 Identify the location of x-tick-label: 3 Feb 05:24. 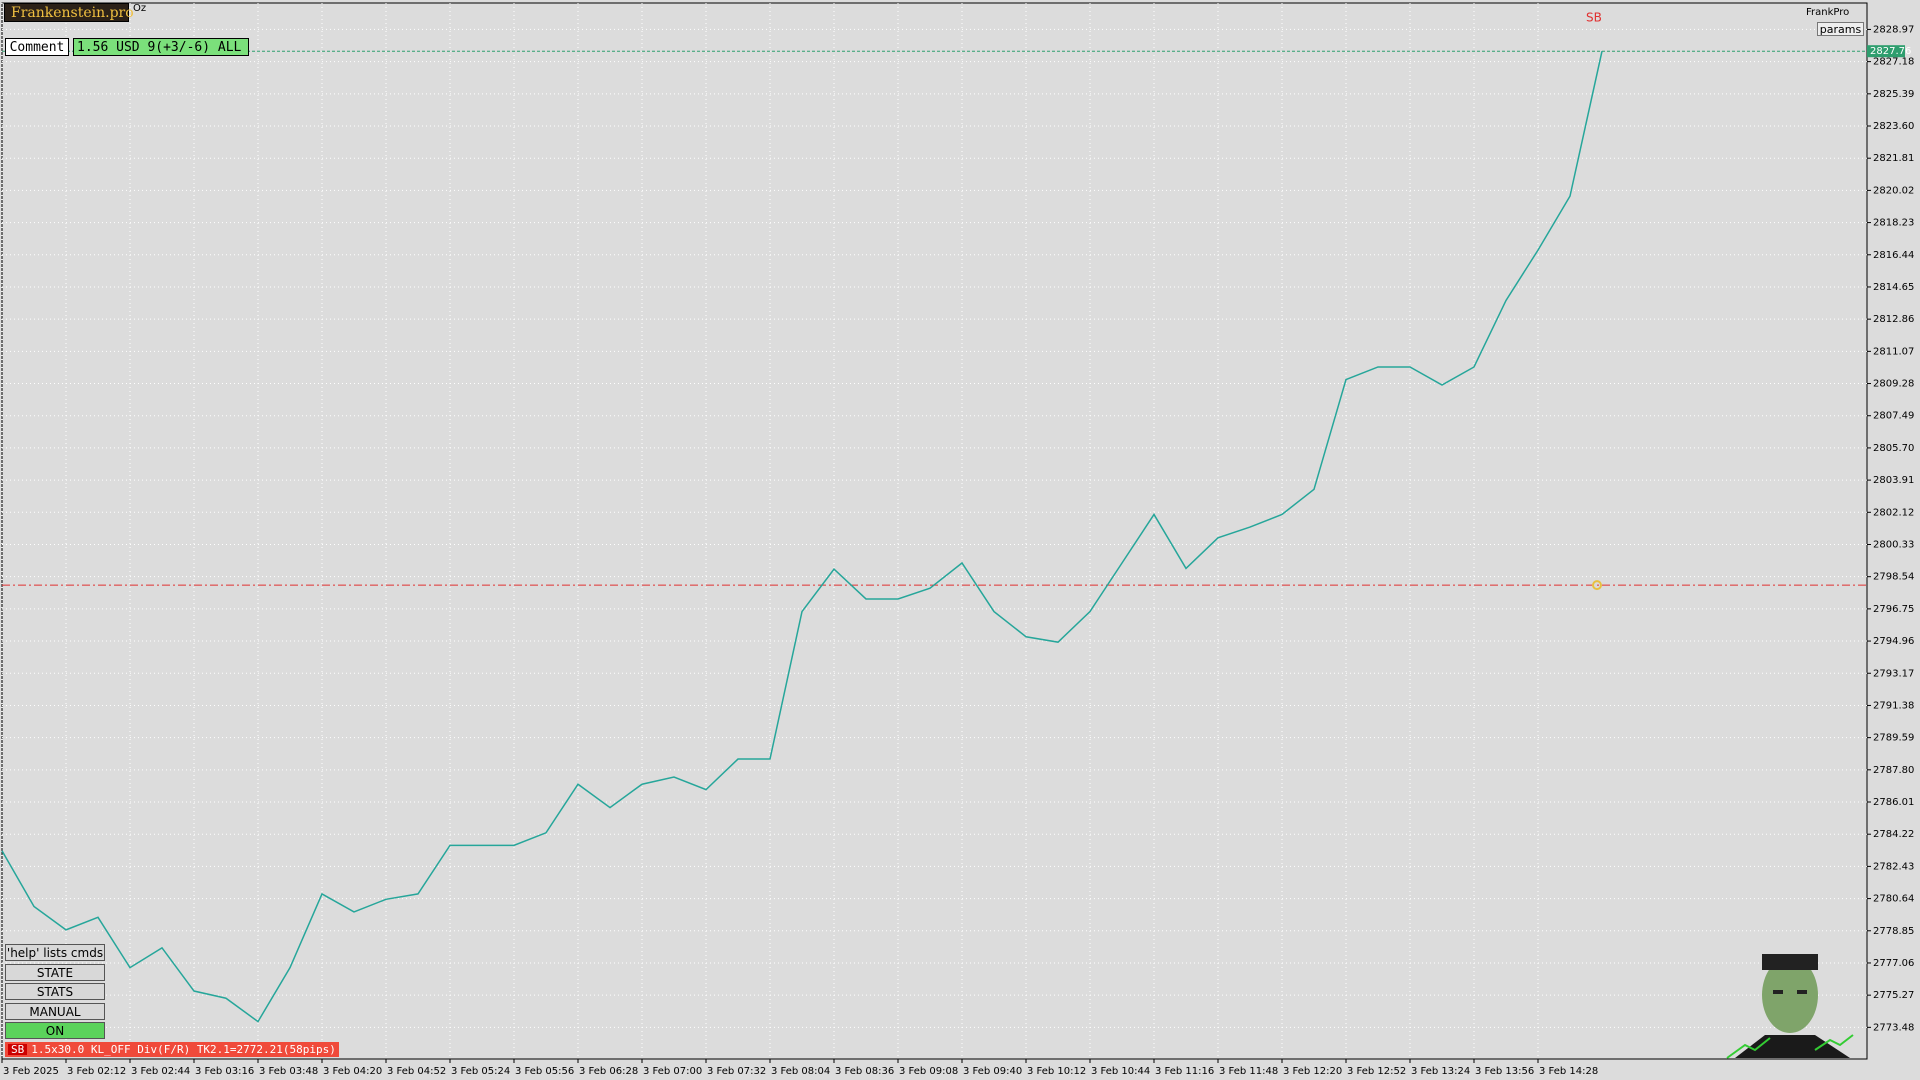
(480, 1071).